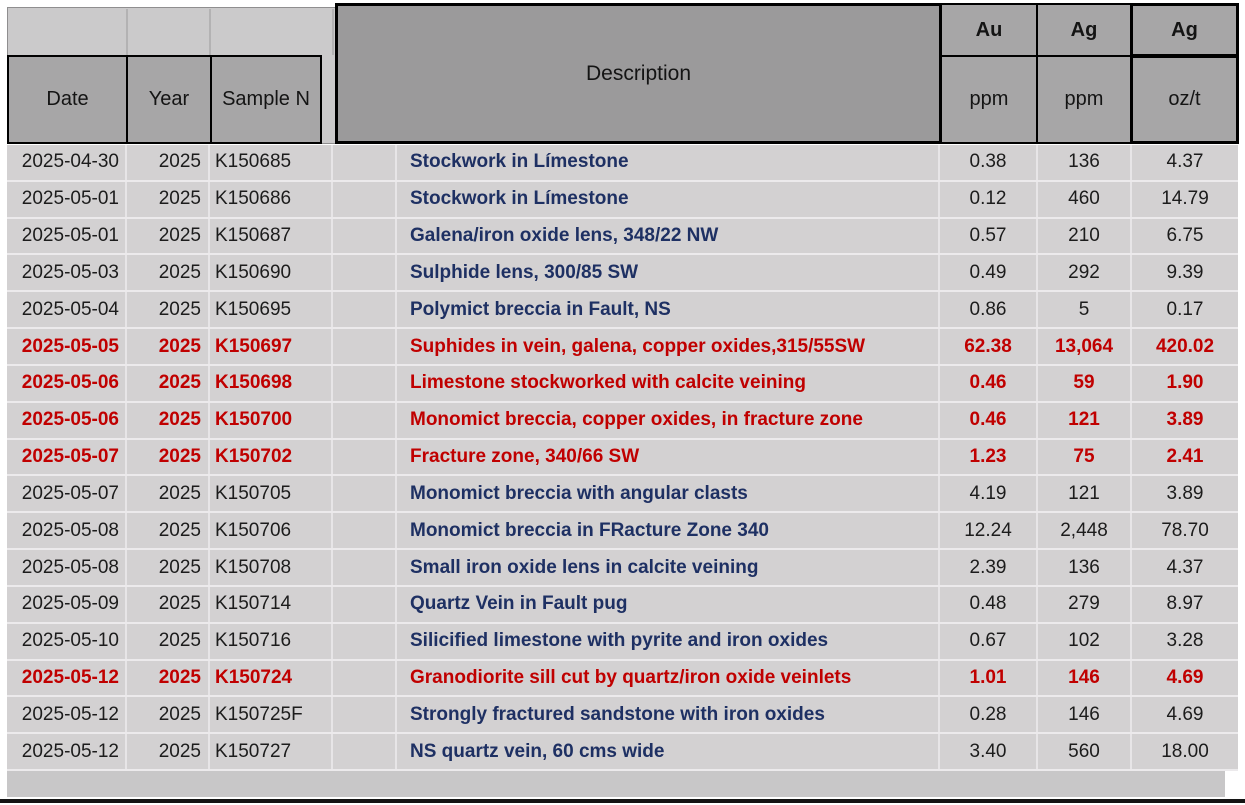 The height and width of the screenshot is (805, 1245). What do you see at coordinates (668, 273) in the screenshot?
I see `cell-description: Sulphide lens, 300/85 SW` at bounding box center [668, 273].